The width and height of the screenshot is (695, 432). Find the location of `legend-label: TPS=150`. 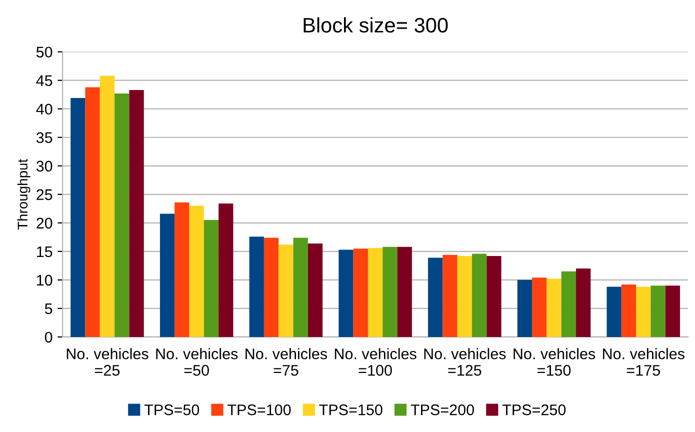

legend-label: TPS=150 is located at coordinates (350, 410).